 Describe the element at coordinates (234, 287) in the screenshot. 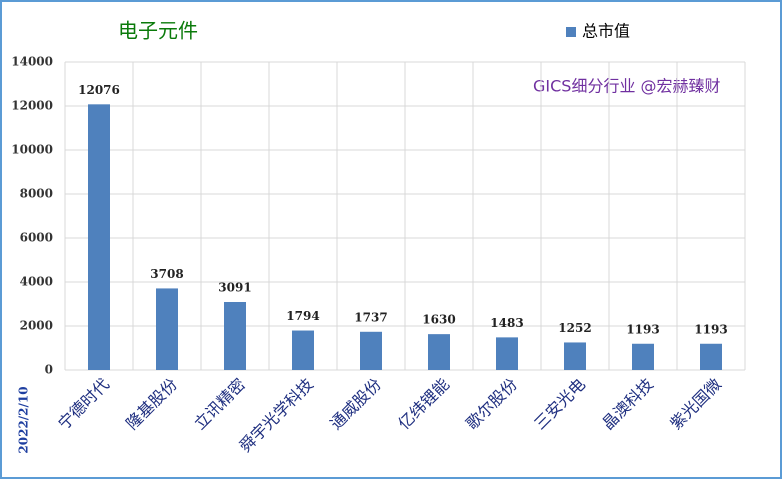

I see `value-label: 3091` at that location.